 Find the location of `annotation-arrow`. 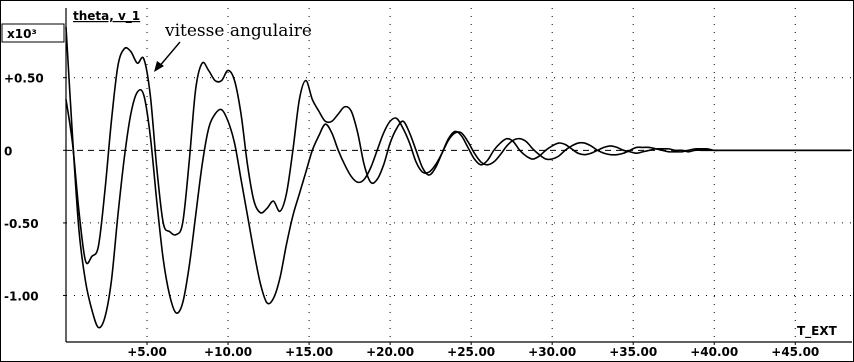

annotation-arrow is located at coordinates (169, 55).